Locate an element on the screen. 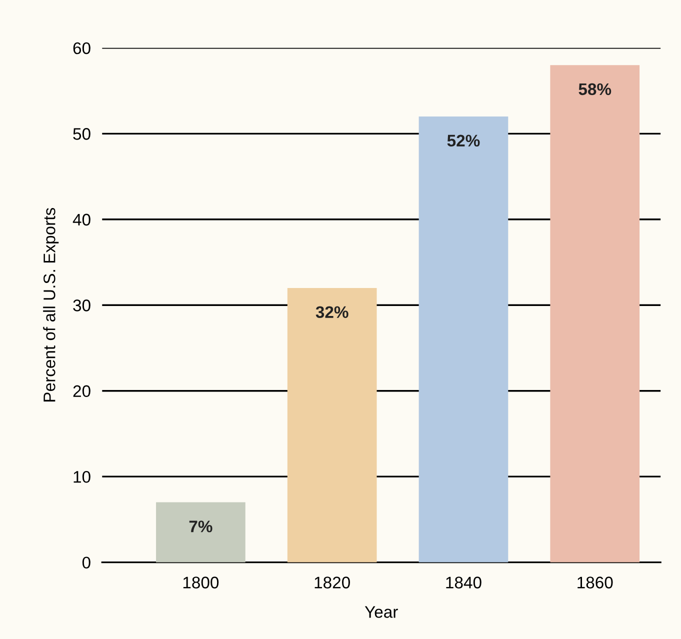 This screenshot has height=639, width=681. x-tick-label: 1820 is located at coordinates (332, 582).